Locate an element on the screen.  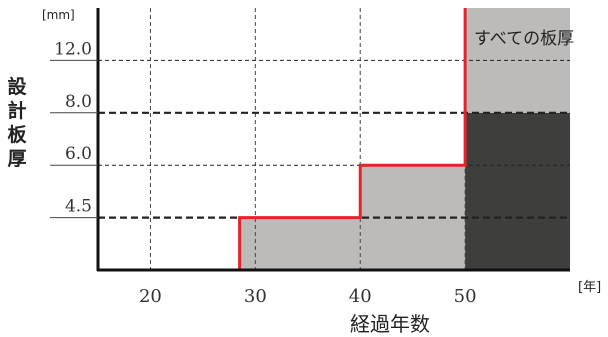
x-tick-label-50: 50 is located at coordinates (465, 296).